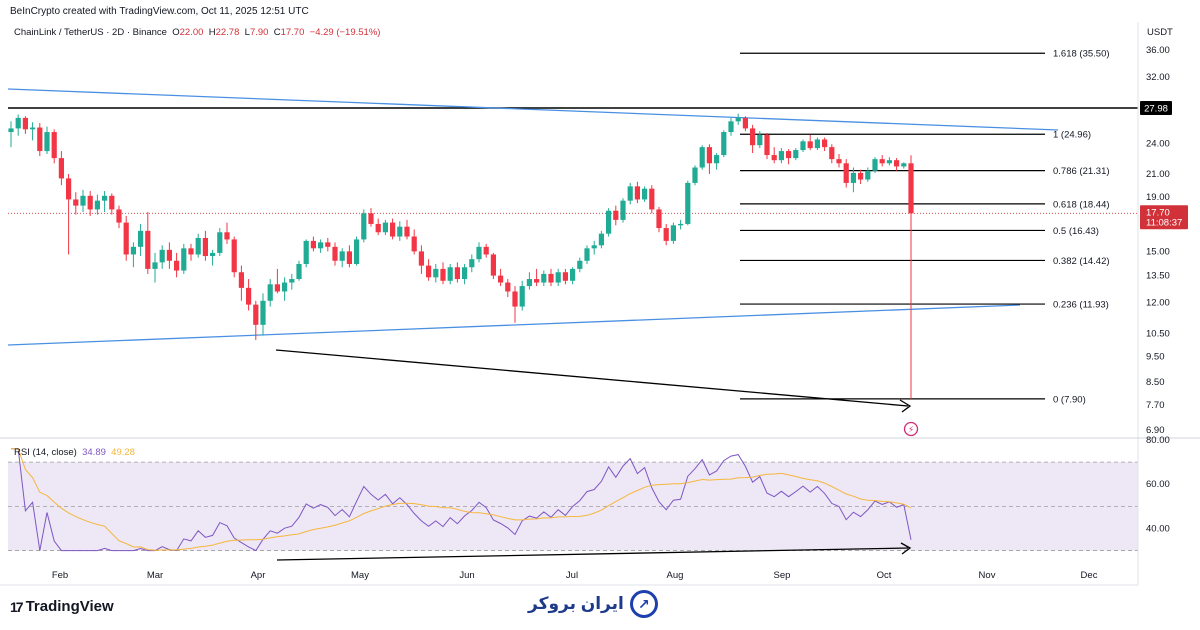 Image resolution: width=1200 pixels, height=630 pixels. Describe the element at coordinates (1076, 231) in the screenshot. I see `fib-level-label: 0.5 (16.43)` at that location.